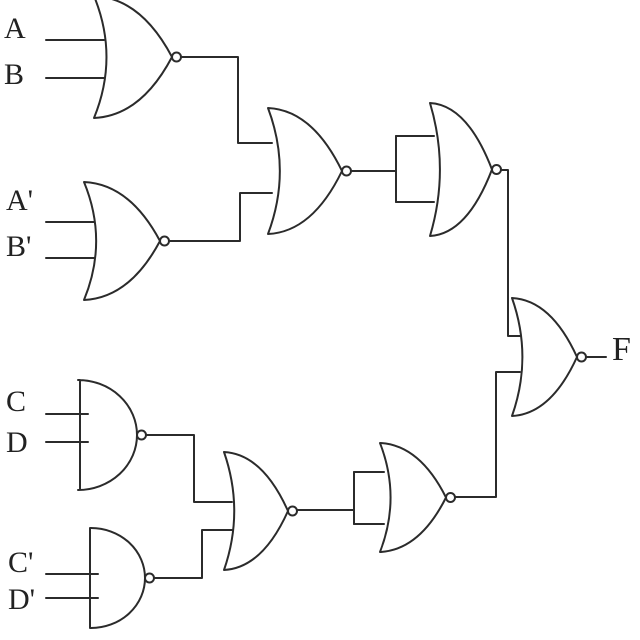  I want to click on gate-nand-3-bubble, so click(141, 435).